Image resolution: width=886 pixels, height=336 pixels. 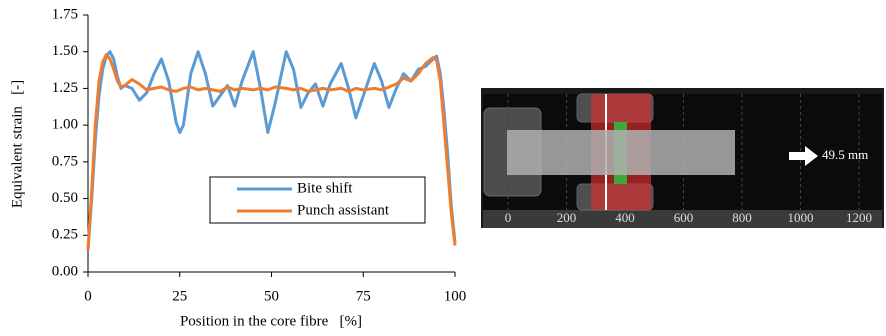 I want to click on y-tick-label: 1.50, so click(x=65, y=51).